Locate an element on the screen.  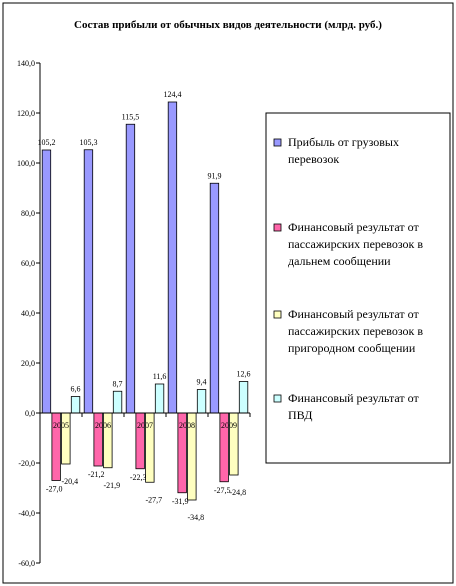
data-label: -27,0 is located at coordinates (54, 489).